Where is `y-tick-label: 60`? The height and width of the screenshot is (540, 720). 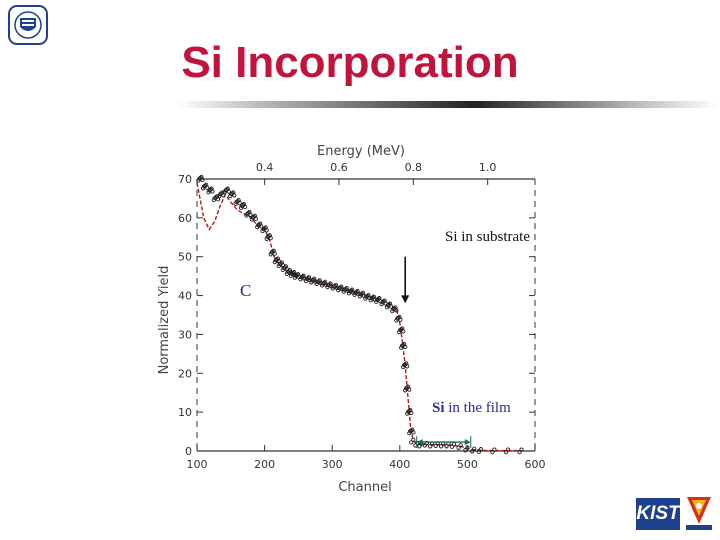
y-tick-label: 60 is located at coordinates (185, 218).